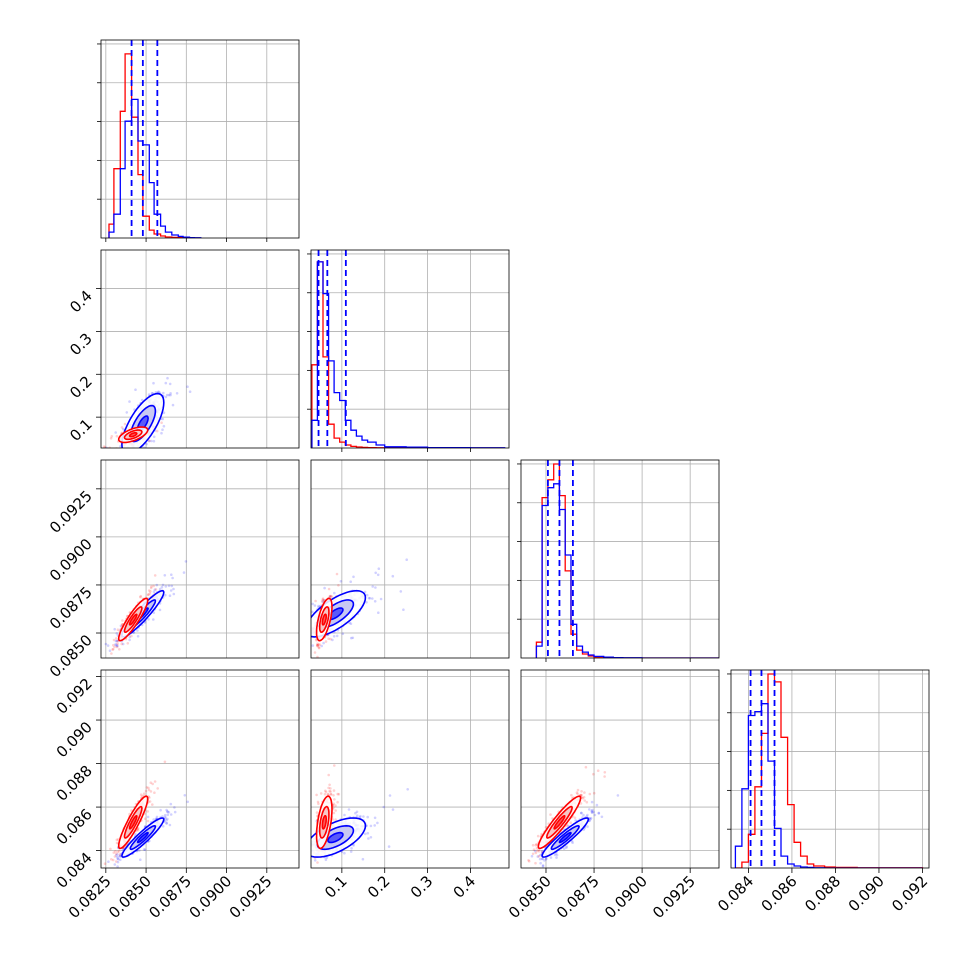  I want to click on x-tick-label: 0.0900, so click(626, 897).